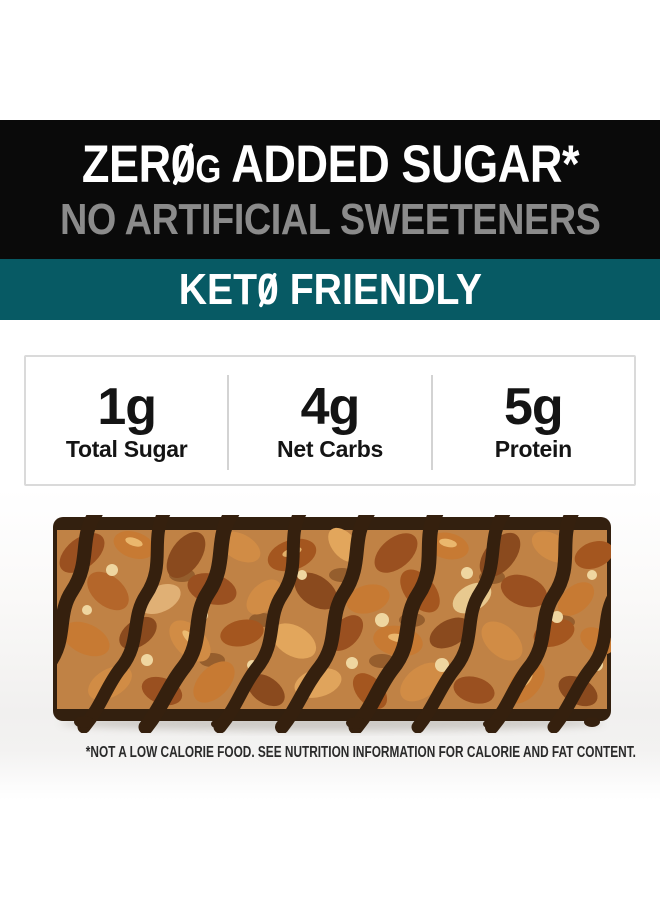 Image resolution: width=660 pixels, height=900 pixels. Describe the element at coordinates (385, 289) in the screenshot. I see `keto-text-rest: FRIENDLY` at that location.